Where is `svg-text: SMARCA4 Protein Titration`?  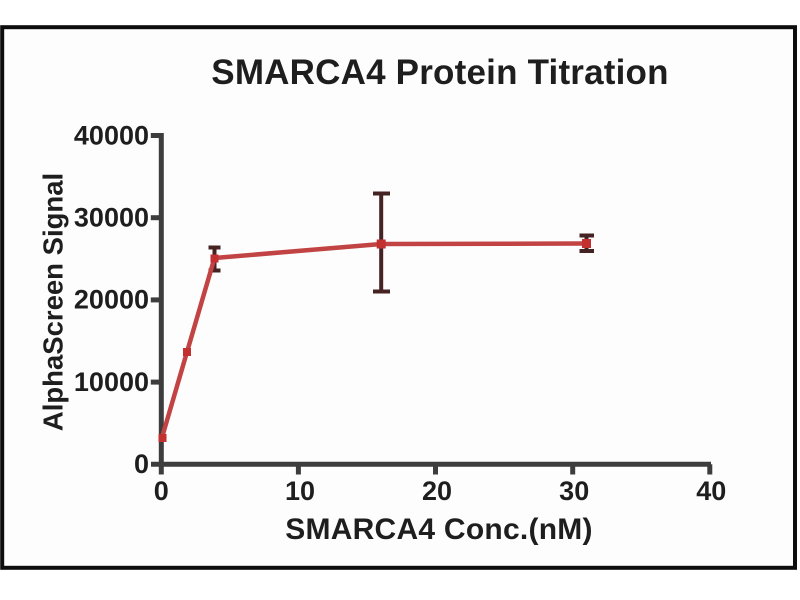
svg-text: SMARCA4 Protein Titration is located at coordinates (439, 72).